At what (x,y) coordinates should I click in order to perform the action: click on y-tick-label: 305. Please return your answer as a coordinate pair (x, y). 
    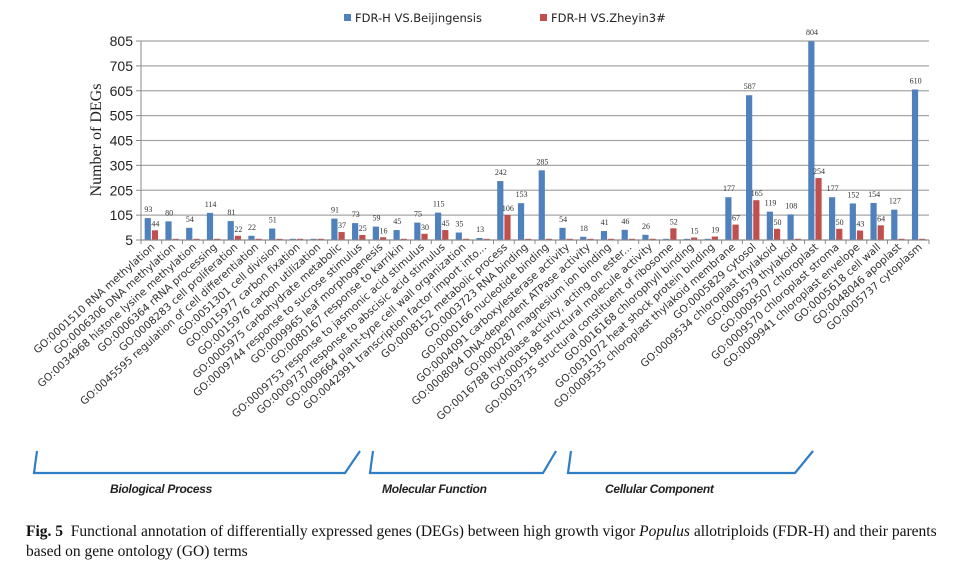
    Looking at the image, I should click on (122, 165).